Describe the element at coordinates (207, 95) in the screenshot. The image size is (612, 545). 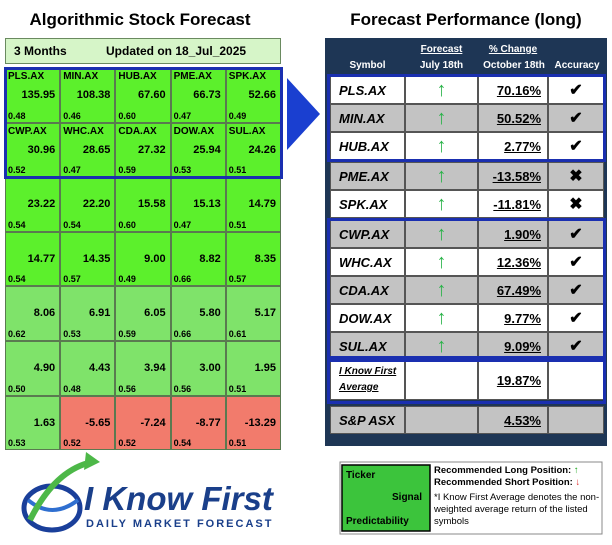
I see `signal: 66.73` at that location.